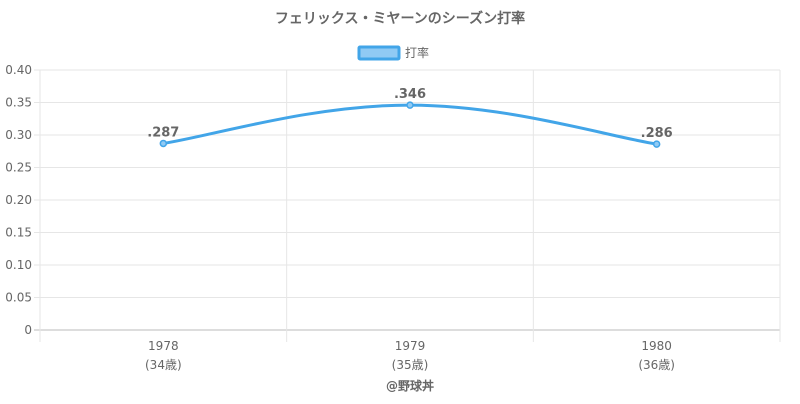 The image size is (800, 404). What do you see at coordinates (410, 365) in the screenshot?
I see `x-tick-sublabel: (35歳)` at bounding box center [410, 365].